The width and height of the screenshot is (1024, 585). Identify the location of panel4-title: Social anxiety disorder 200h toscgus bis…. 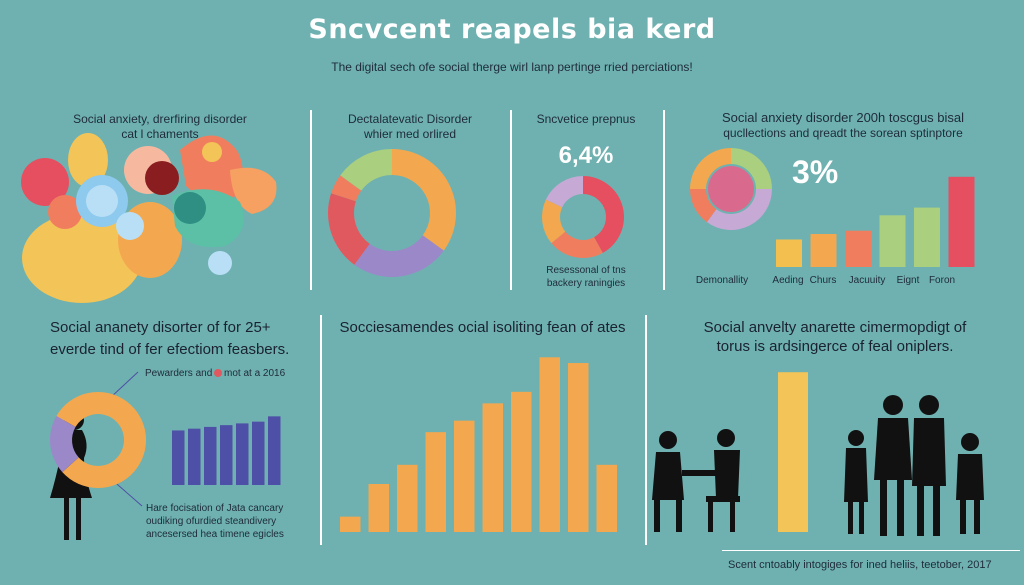
(843, 117).